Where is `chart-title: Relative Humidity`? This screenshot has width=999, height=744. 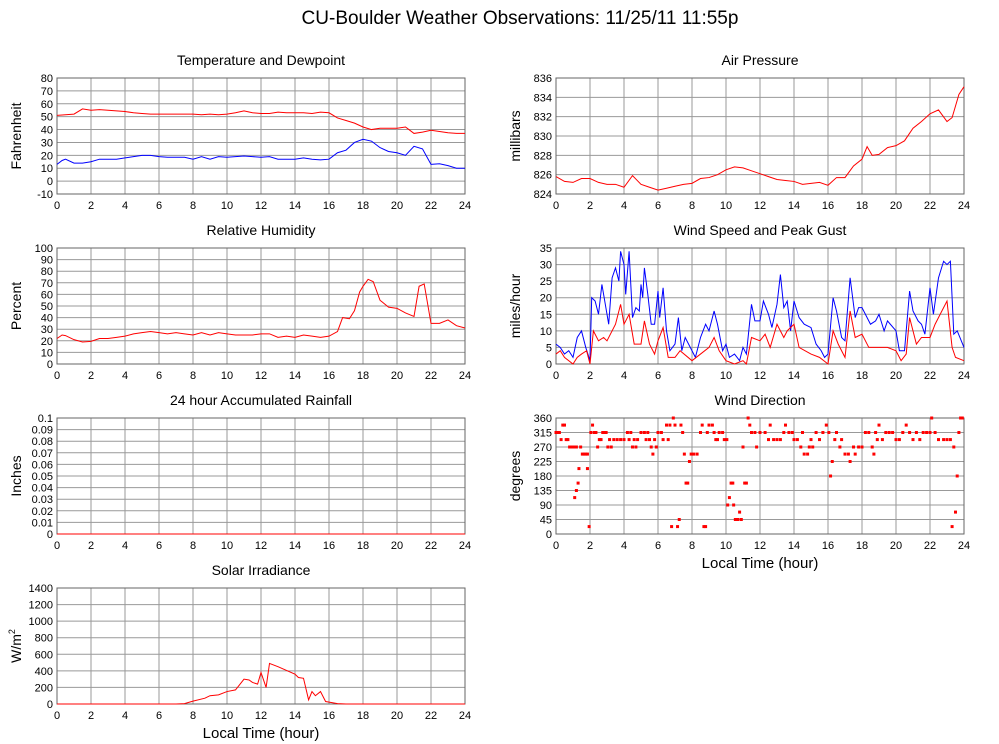
chart-title: Relative Humidity is located at coordinates (261, 230).